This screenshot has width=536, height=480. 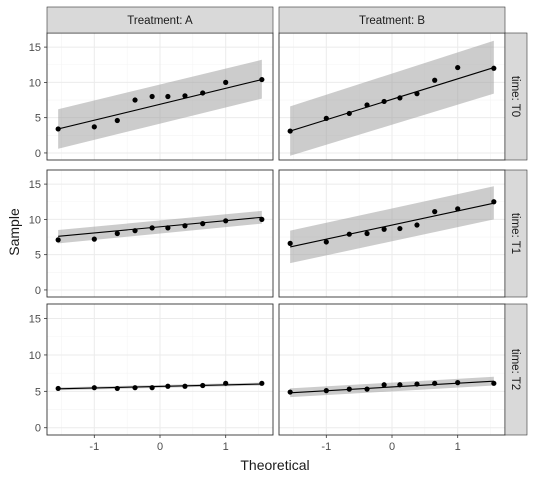 I want to click on y-axis-title: Sample, so click(x=14, y=232).